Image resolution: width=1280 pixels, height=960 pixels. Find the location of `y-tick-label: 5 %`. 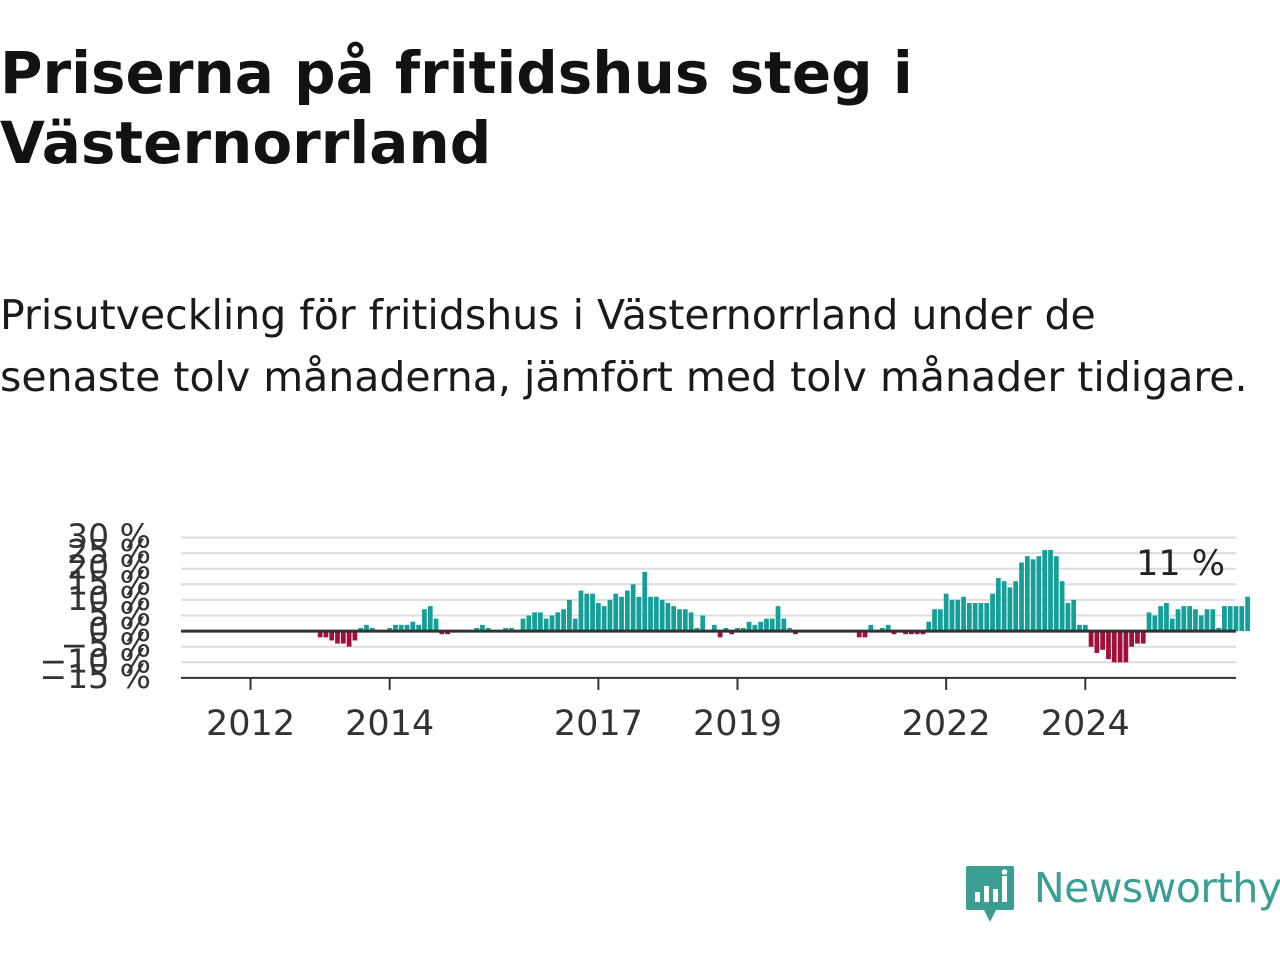

y-tick-label: 5 % is located at coordinates (119, 614).